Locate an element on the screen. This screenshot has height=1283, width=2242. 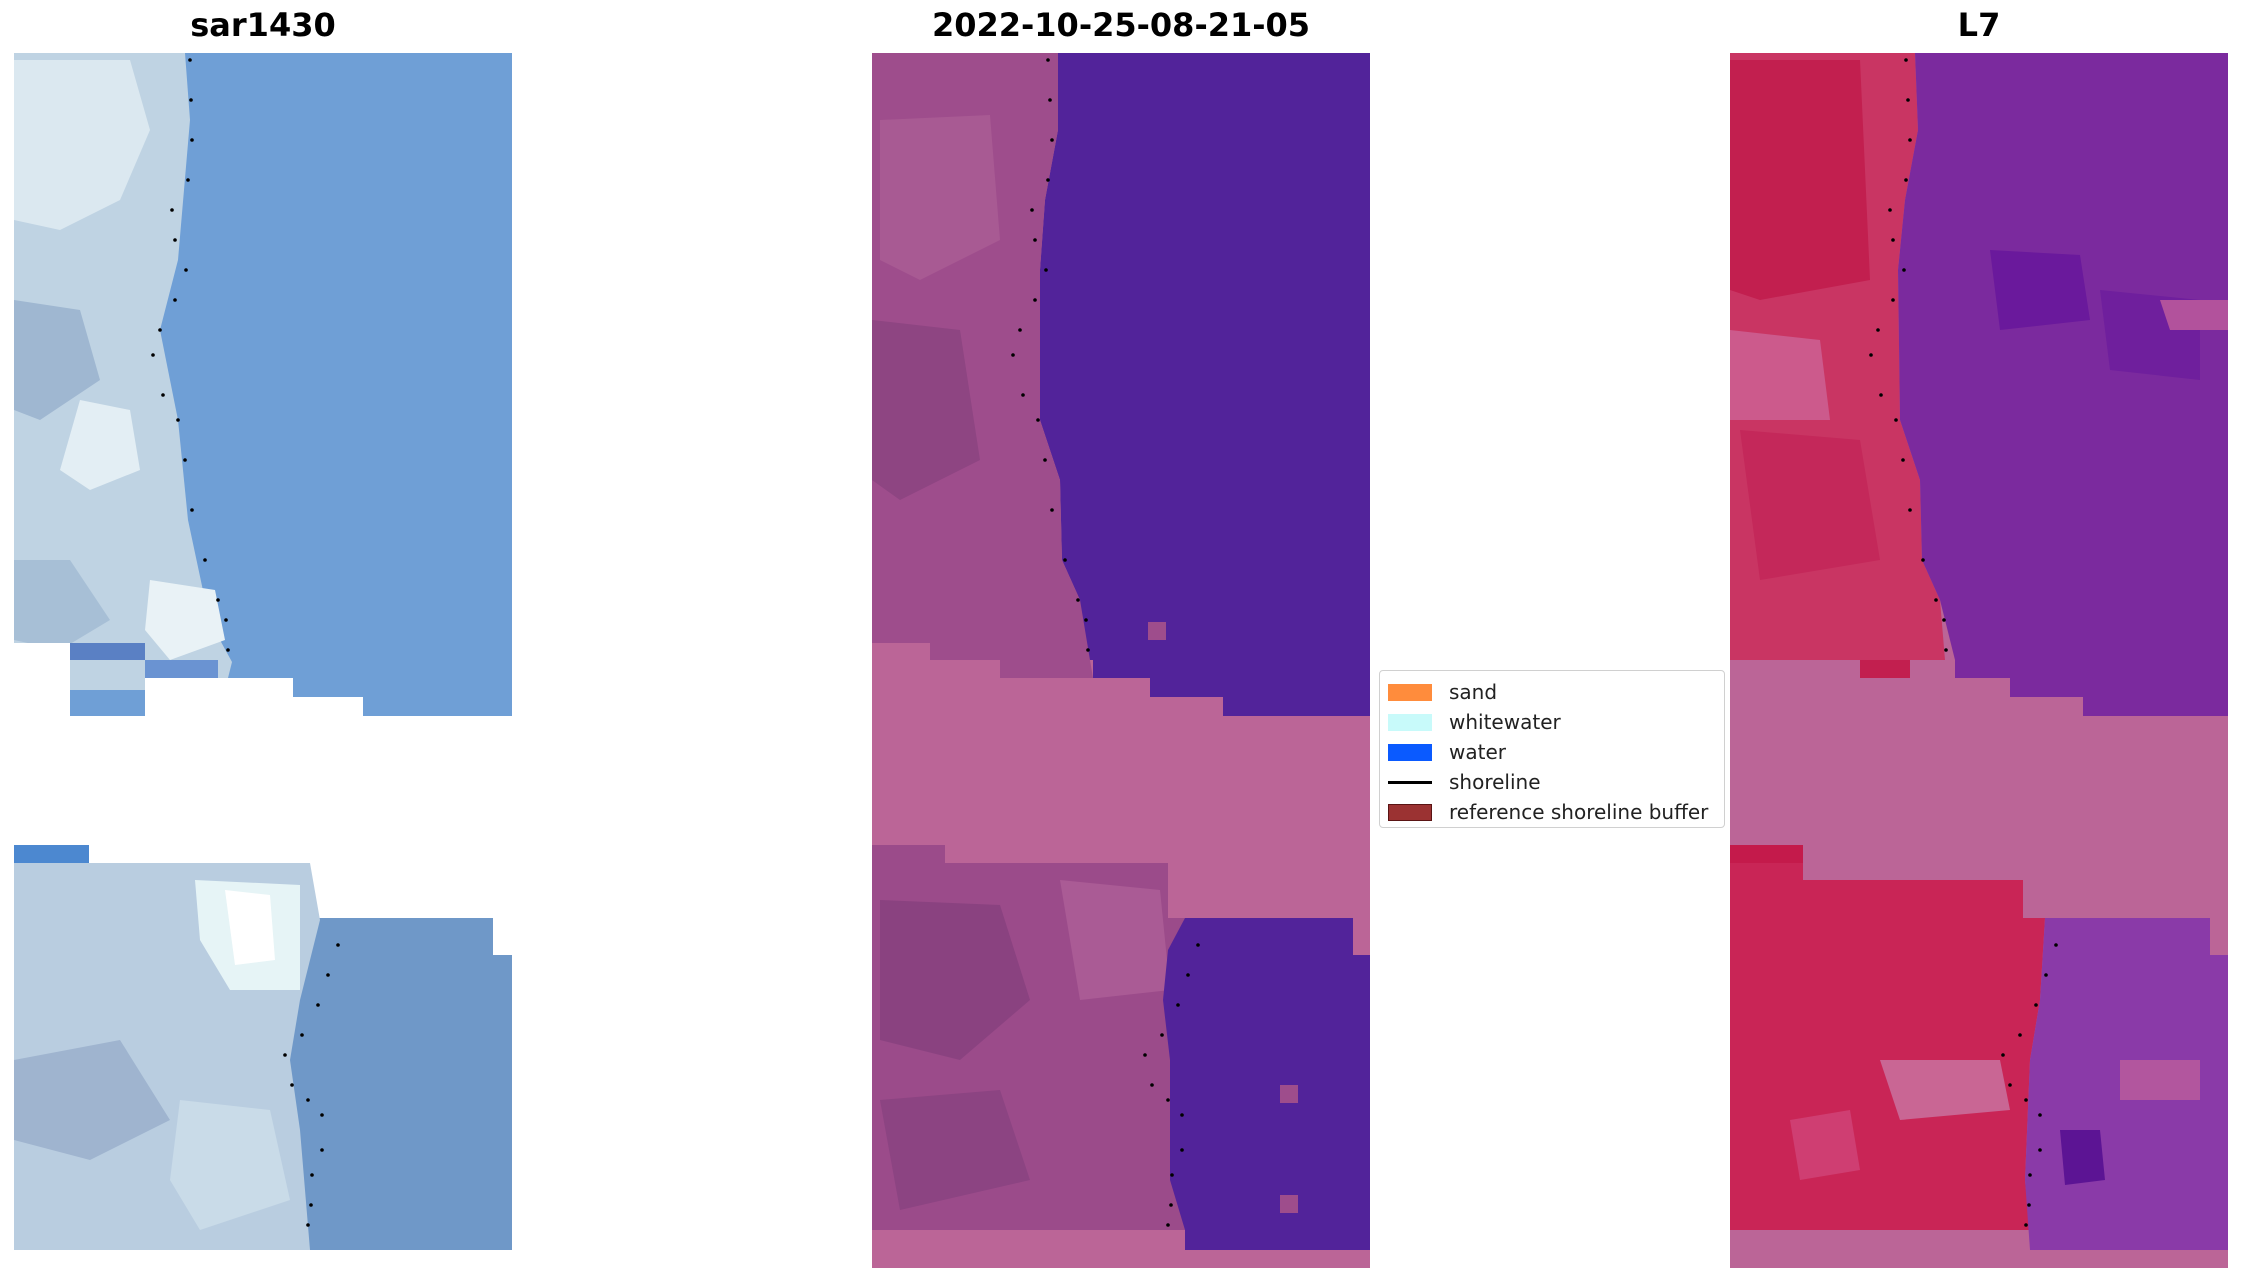
legend-label: water is located at coordinates (1477, 752).